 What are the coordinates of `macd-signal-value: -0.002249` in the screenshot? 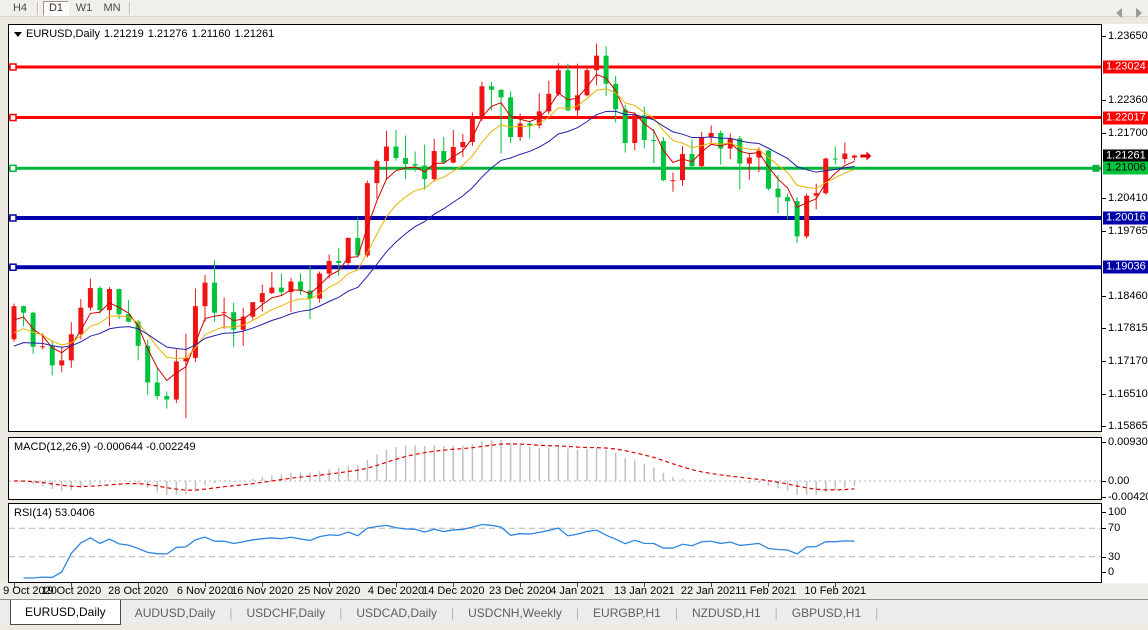 It's located at (171, 447).